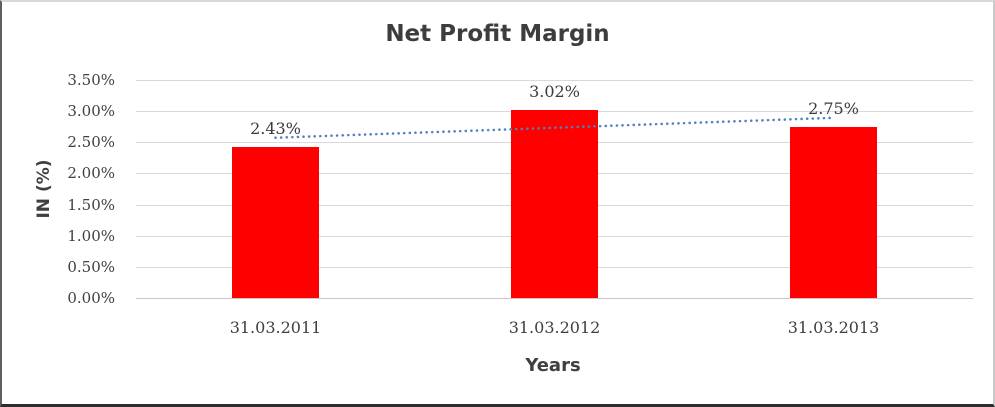  Describe the element at coordinates (275, 128) in the screenshot. I see `data-label: 2.43%` at that location.